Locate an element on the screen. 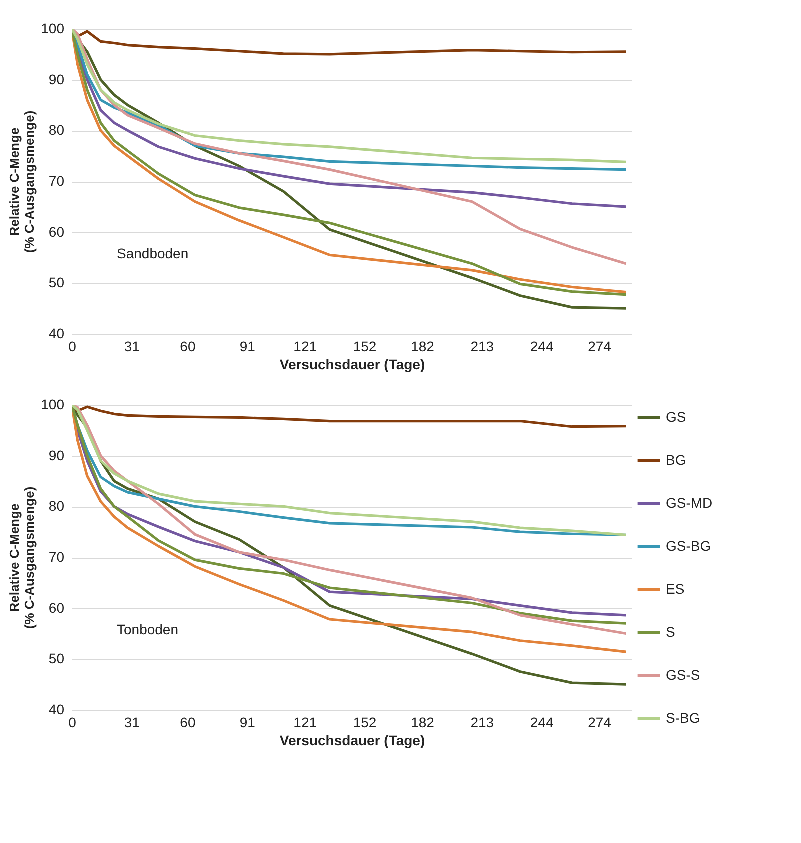 Image resolution: width=801 pixels, height=843 pixels. line-series is located at coordinates (350, 416).